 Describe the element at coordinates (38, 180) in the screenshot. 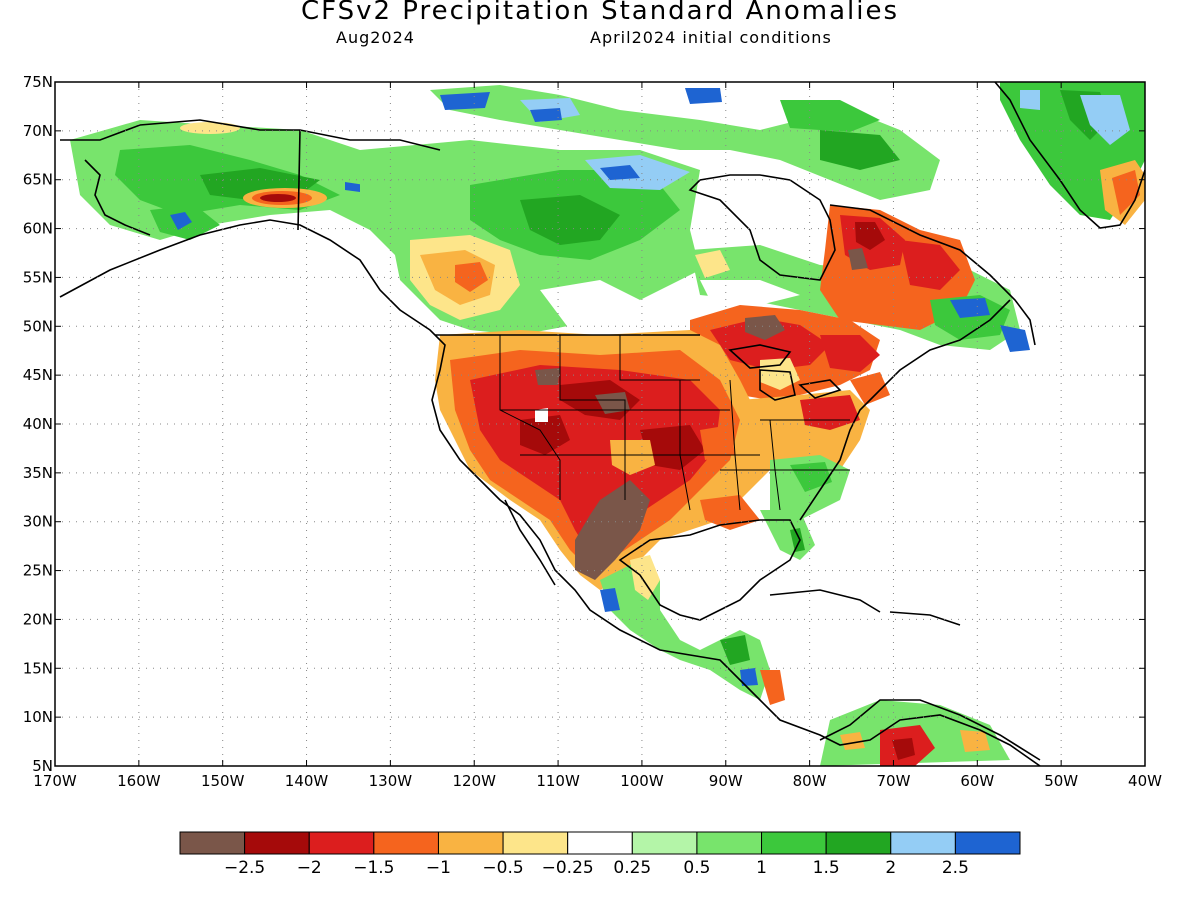

I see `lat-label: 65N` at that location.